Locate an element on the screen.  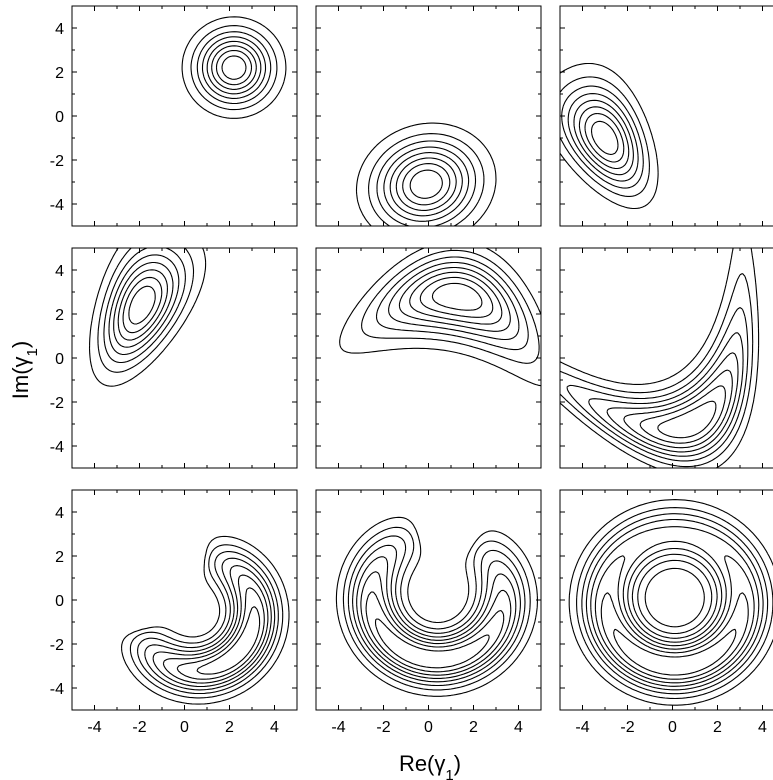
panel-r3-c3: -4 -2 0 2 4 is located at coordinates (666, 612).